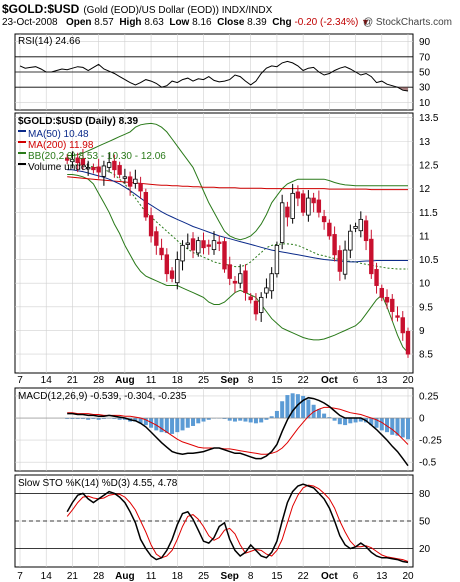  I want to click on price-tick-label: 8.5, so click(426, 355).